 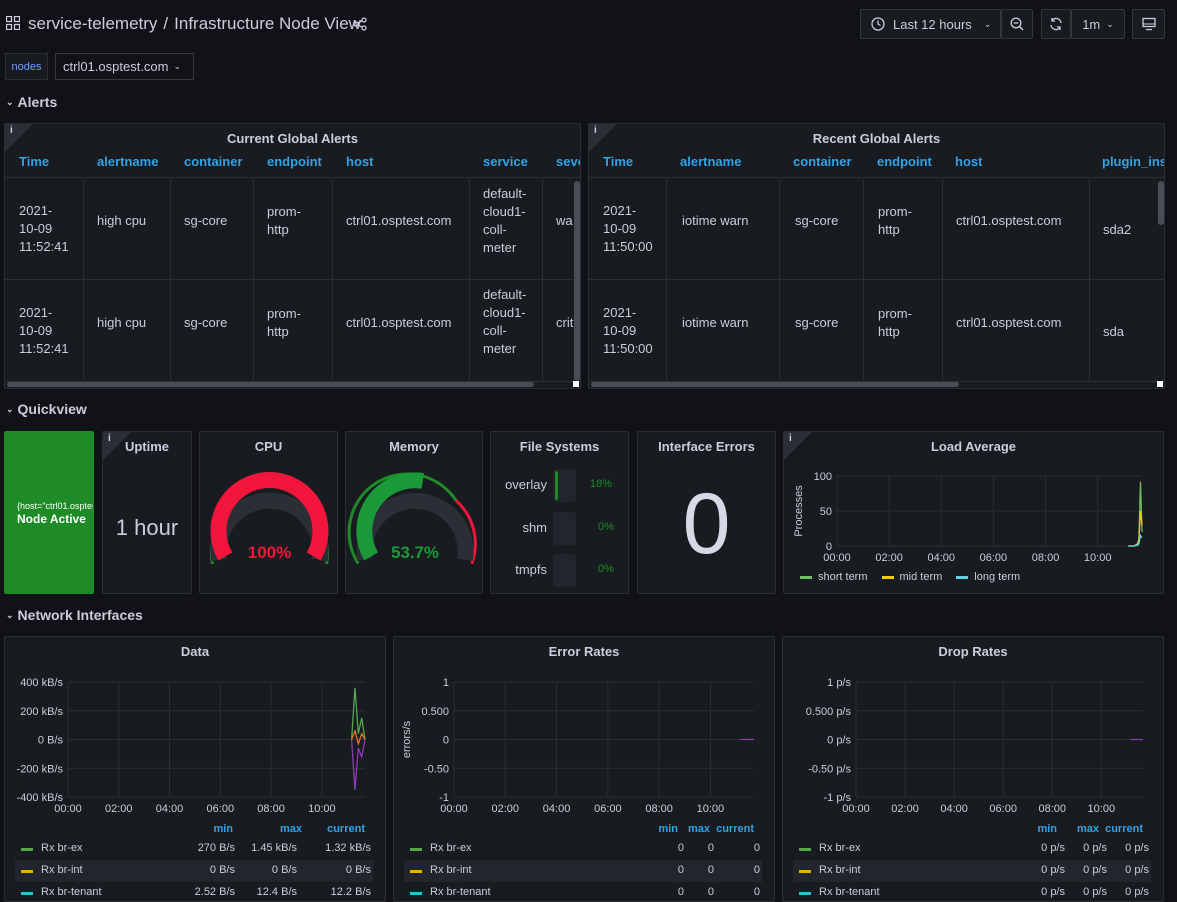 I want to click on x-tick-label: 06:00, so click(x=608, y=809).